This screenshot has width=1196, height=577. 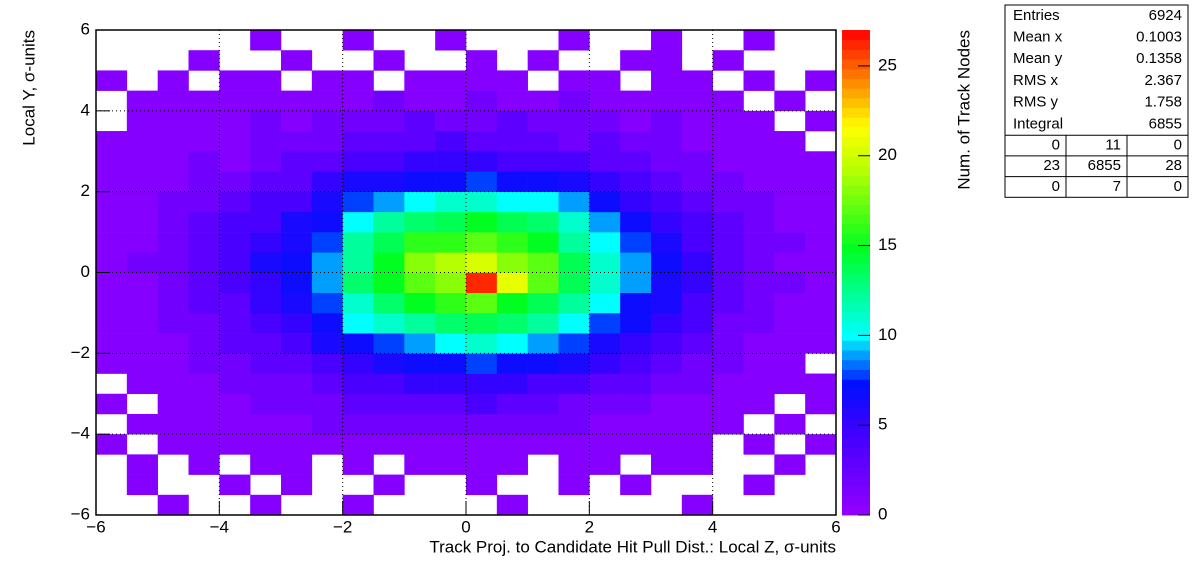 What do you see at coordinates (85, 109) in the screenshot?
I see `y-tick-label: 4` at bounding box center [85, 109].